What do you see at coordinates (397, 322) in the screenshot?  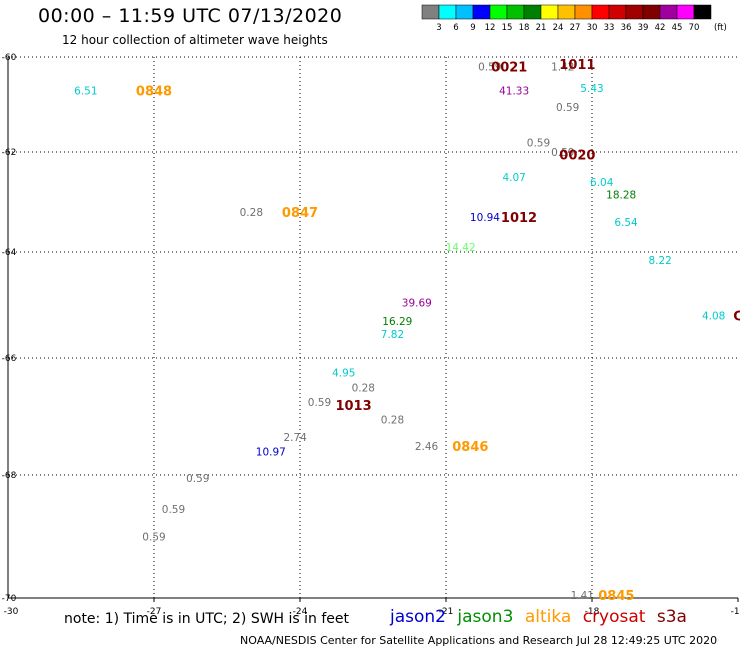 I see `swh-value-label: 16.29` at bounding box center [397, 322].